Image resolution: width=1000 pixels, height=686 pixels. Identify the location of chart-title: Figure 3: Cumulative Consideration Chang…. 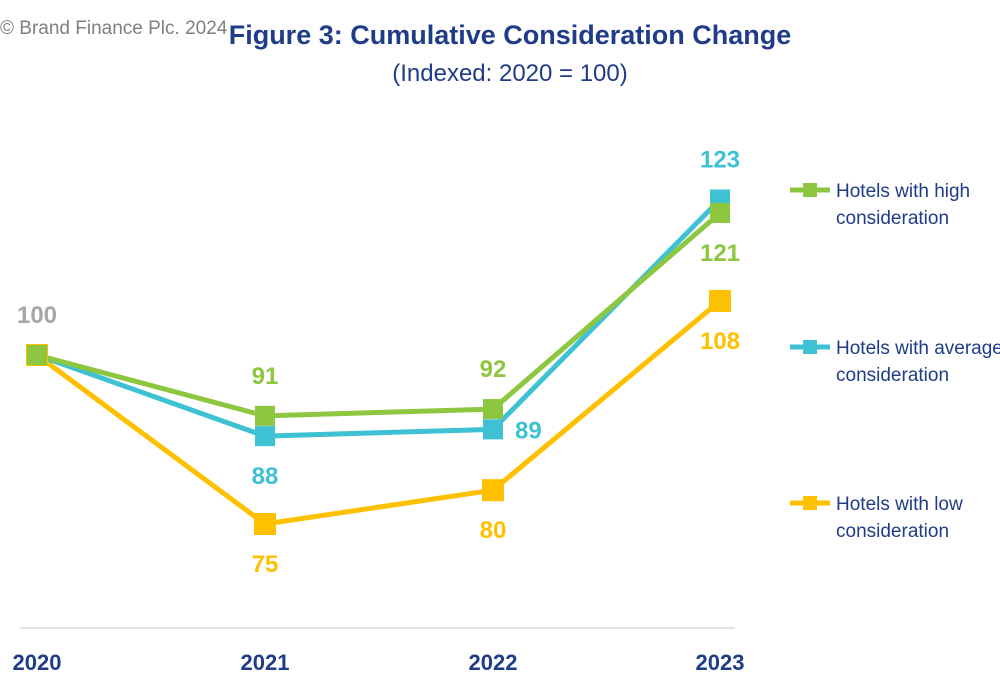
(510, 35).